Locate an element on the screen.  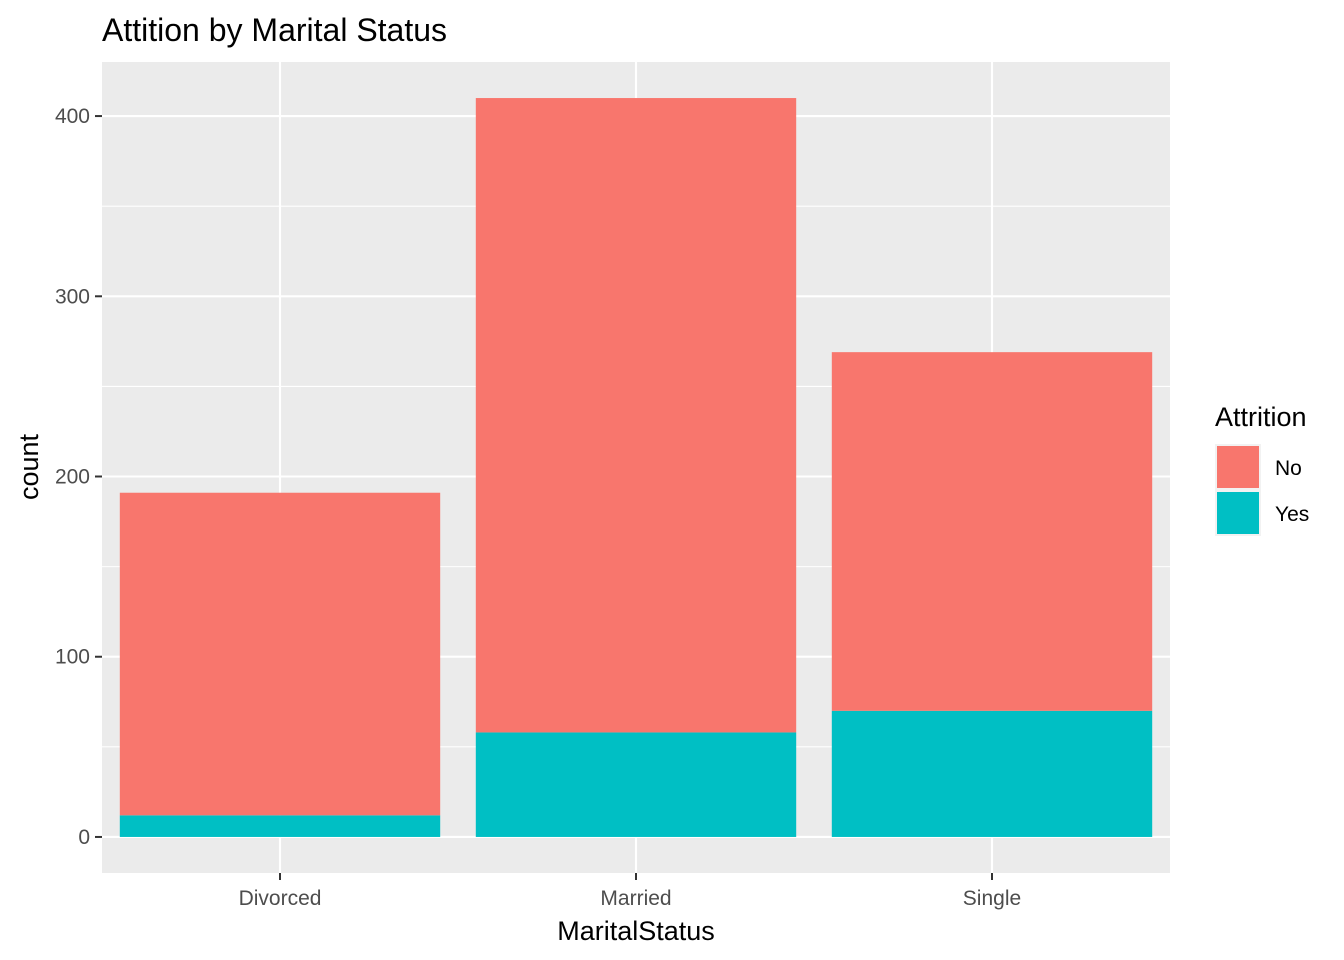
y-tick-label: 300 is located at coordinates (72, 296).